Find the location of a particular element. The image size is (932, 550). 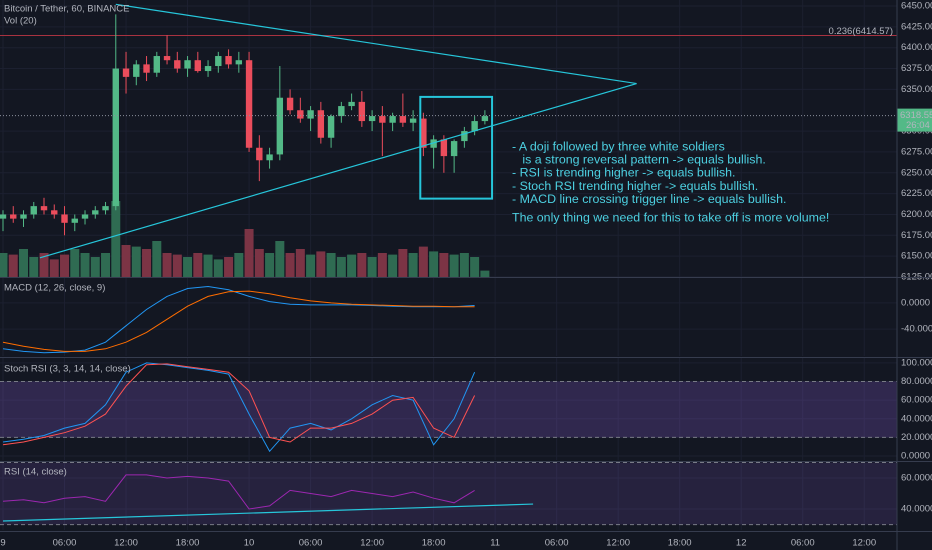

y-tick-label: 6400.000 is located at coordinates (916, 47).